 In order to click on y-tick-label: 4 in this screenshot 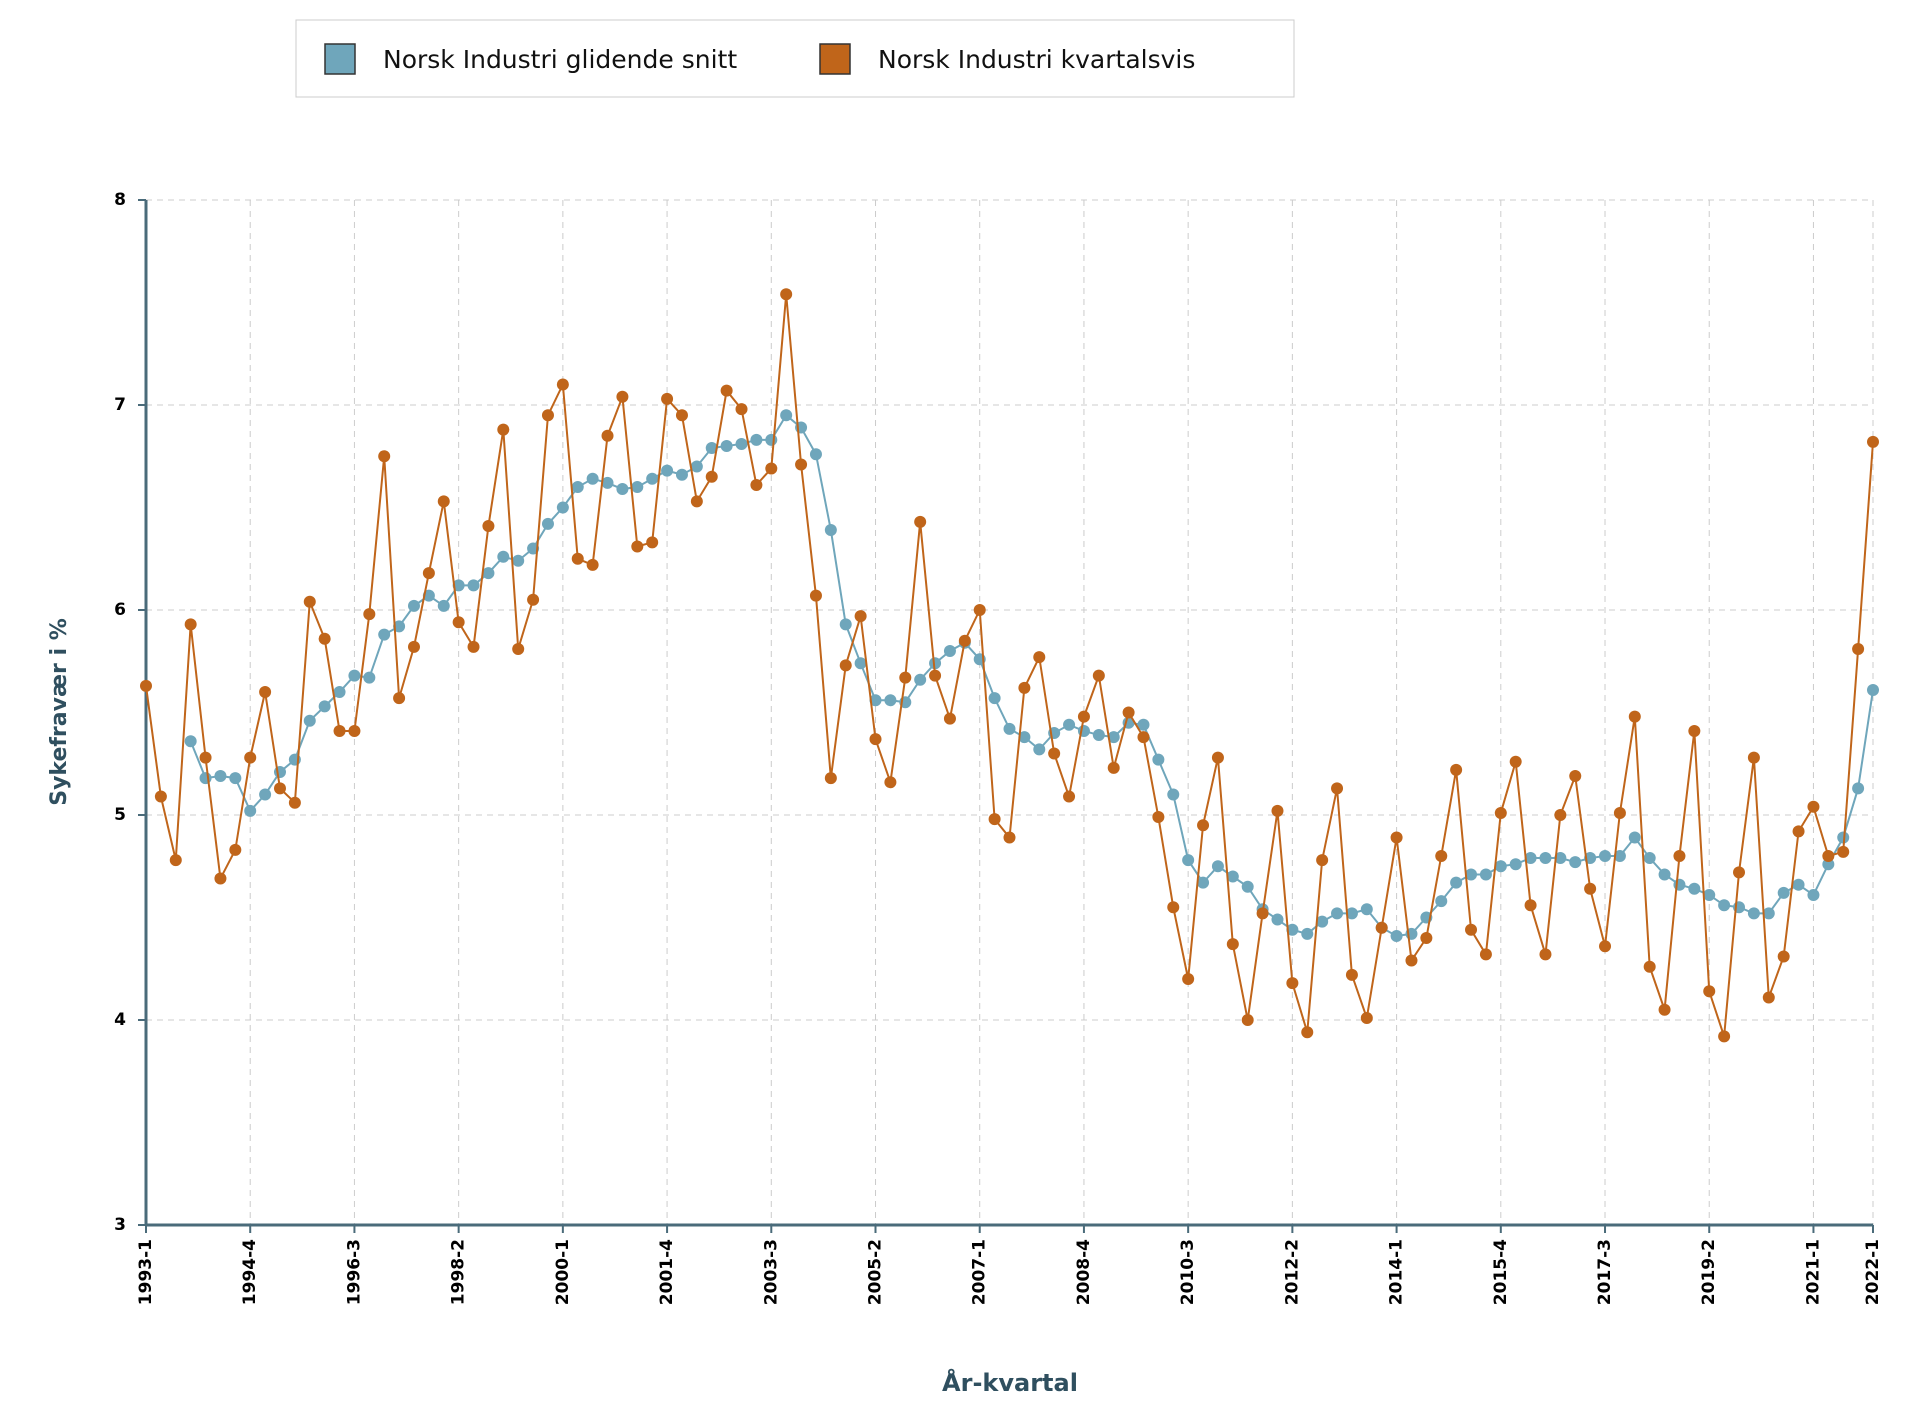, I will do `click(120, 1020)`.